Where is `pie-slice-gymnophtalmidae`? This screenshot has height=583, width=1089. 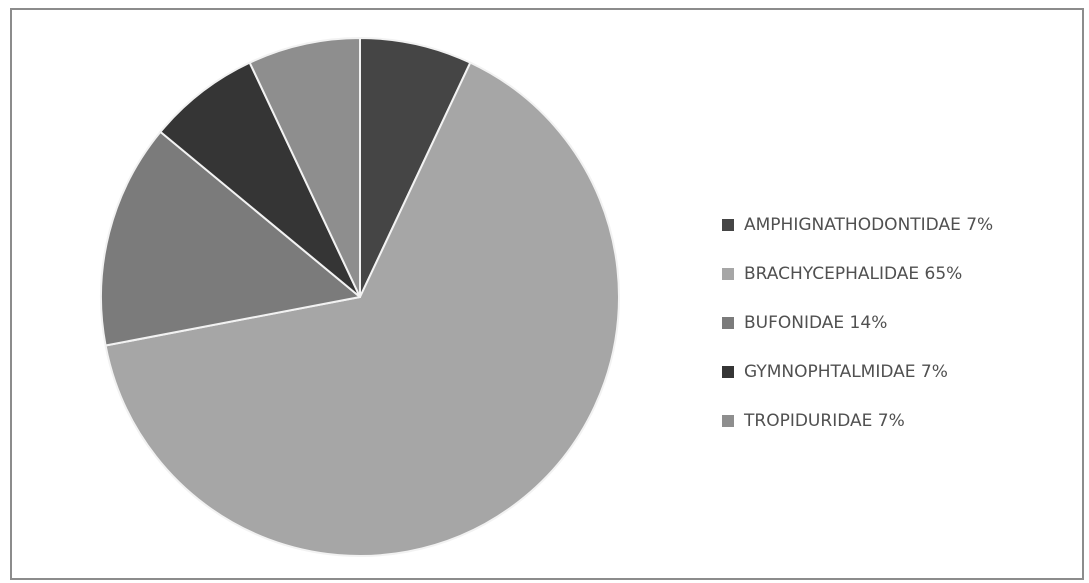
pie-slice-gymnophtalmidae is located at coordinates (260, 179).